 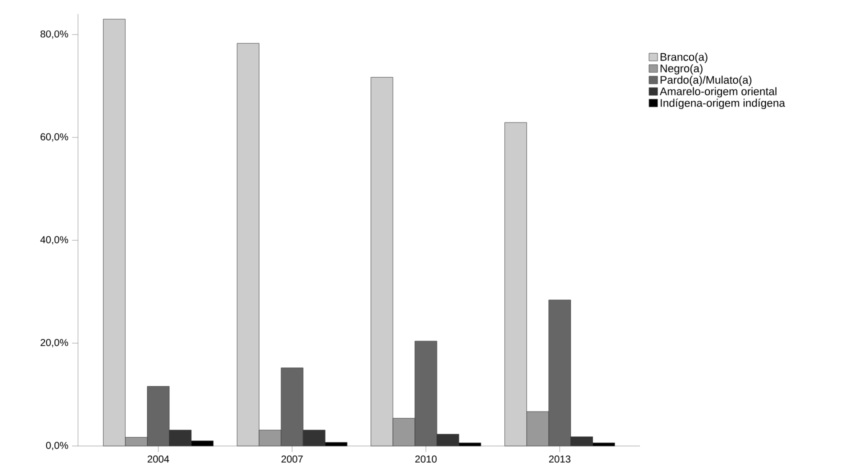 What do you see at coordinates (681, 69) in the screenshot?
I see `legend-label: Negro(a)` at bounding box center [681, 69].